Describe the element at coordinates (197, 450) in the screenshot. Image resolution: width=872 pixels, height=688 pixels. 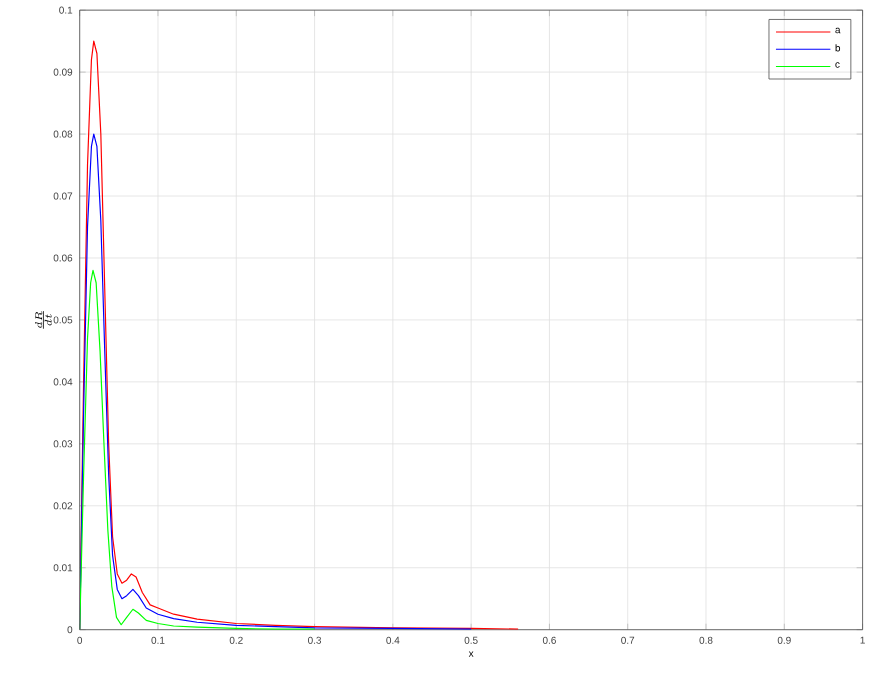
I see `line-series` at that location.